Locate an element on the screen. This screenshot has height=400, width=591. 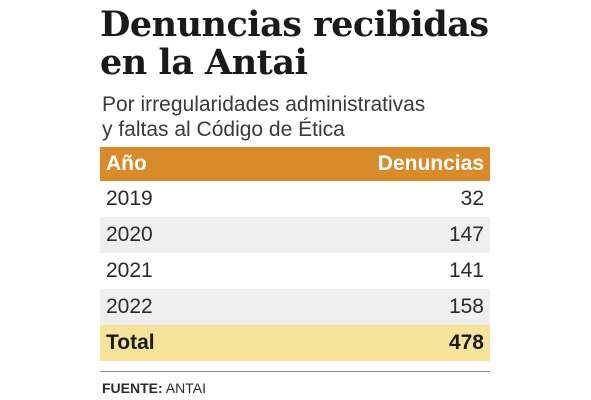
subtitle-line-2: y faltas al Código de Ética is located at coordinates (223, 129).